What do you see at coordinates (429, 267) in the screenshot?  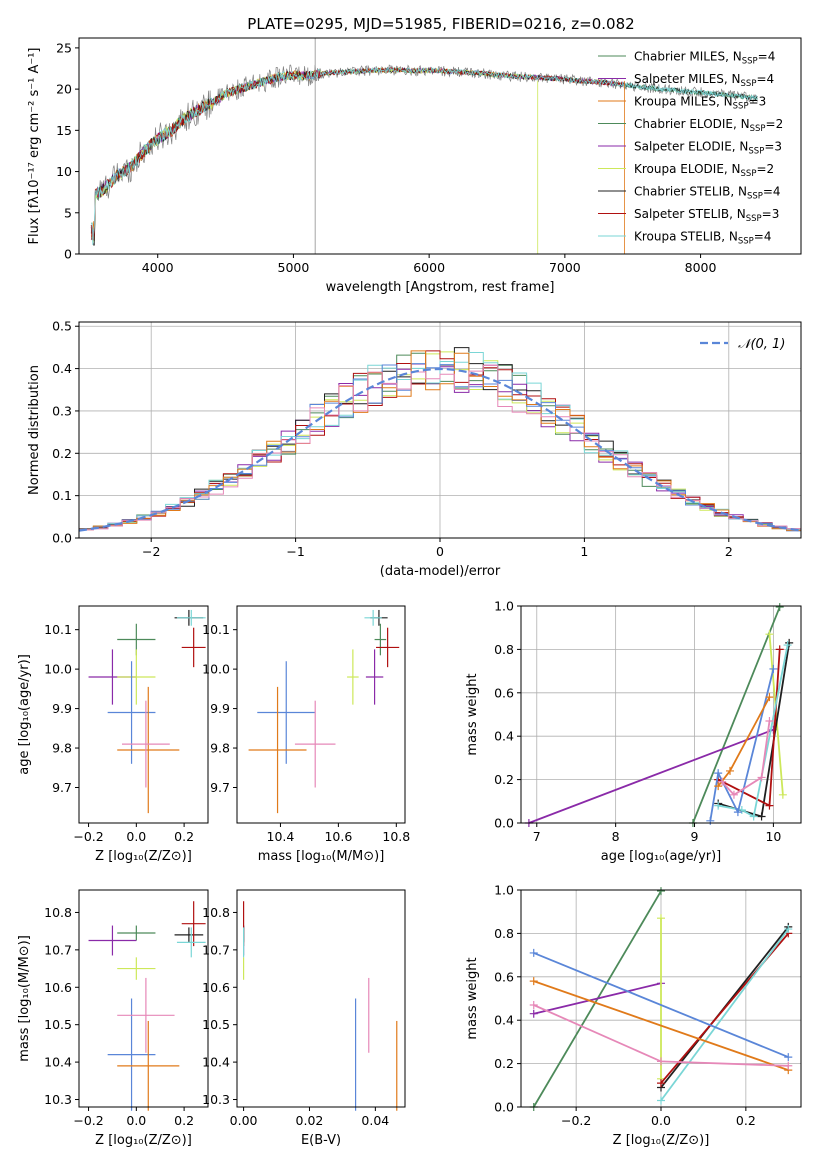 I see `x-tick-label: 6000` at bounding box center [429, 267].